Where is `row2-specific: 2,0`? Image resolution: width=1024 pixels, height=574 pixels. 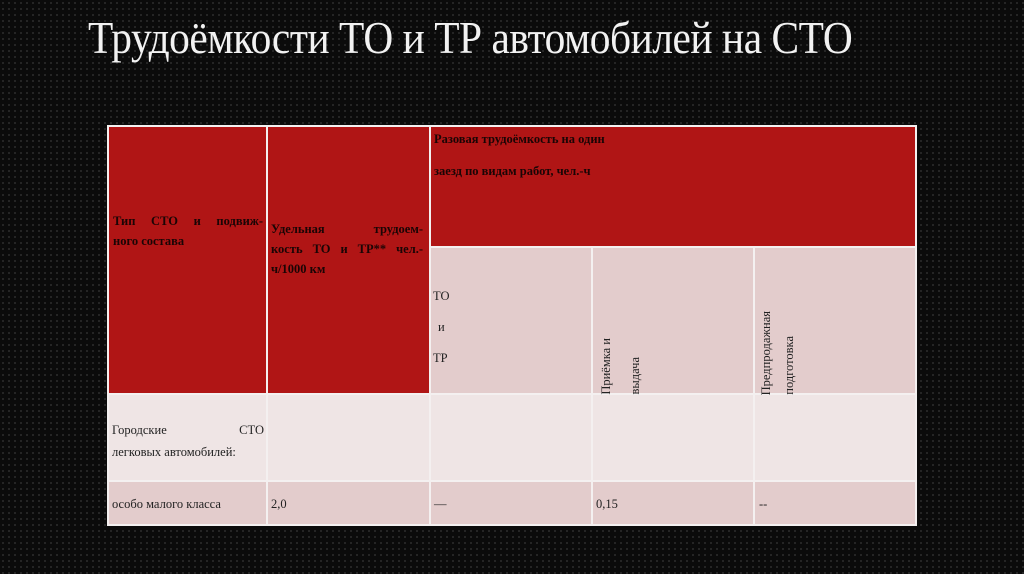
row2-specific: 2,0 is located at coordinates (279, 504).